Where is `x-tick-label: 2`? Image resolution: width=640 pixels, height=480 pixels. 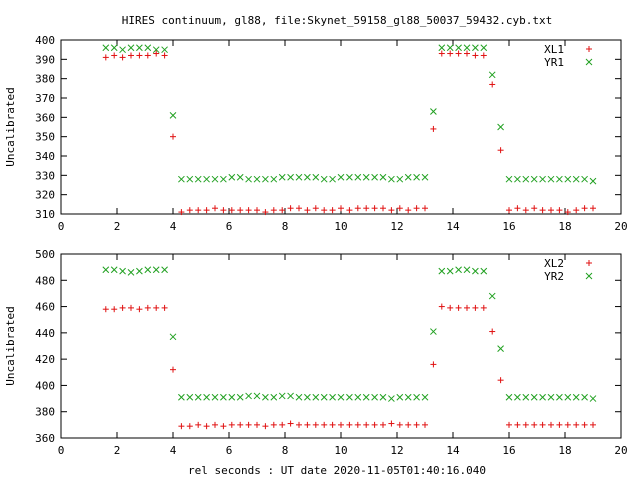
x-tick-label: 2 is located at coordinates (117, 450).